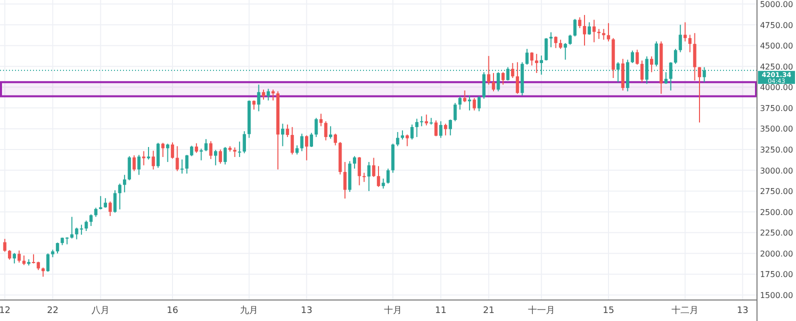 Image resolution: width=796 pixels, height=321 pixels. What do you see at coordinates (777, 275) in the screenshot?
I see `y-tick-label: 1750.00` at bounding box center [777, 275].